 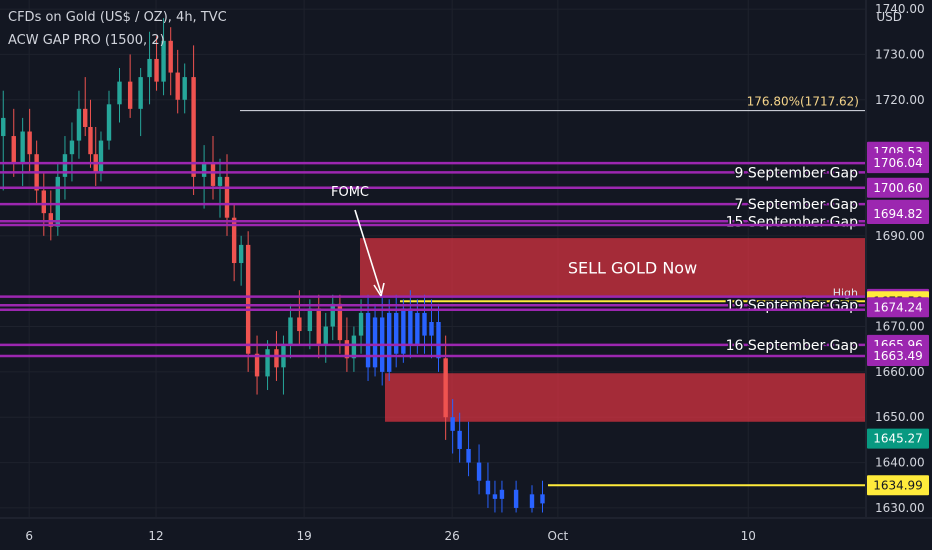 What do you see at coordinates (900, 372) in the screenshot?
I see `y-tick-label: 1660.00` at bounding box center [900, 372].